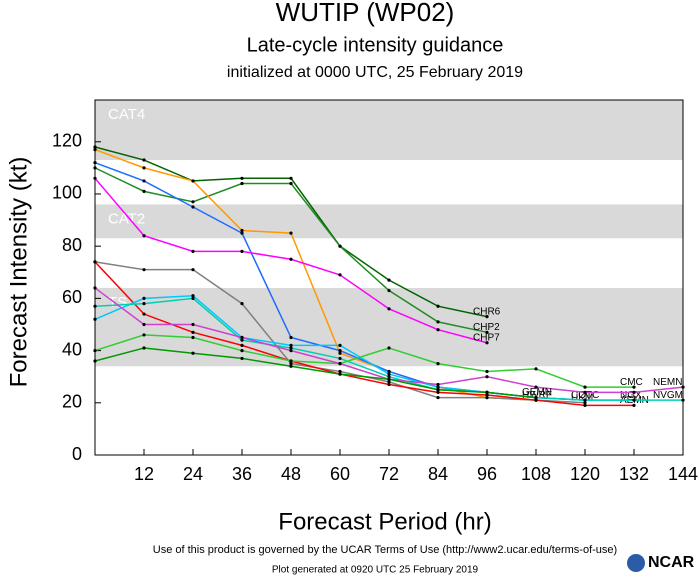  I want to click on series-label: NEMN, so click(667, 382).